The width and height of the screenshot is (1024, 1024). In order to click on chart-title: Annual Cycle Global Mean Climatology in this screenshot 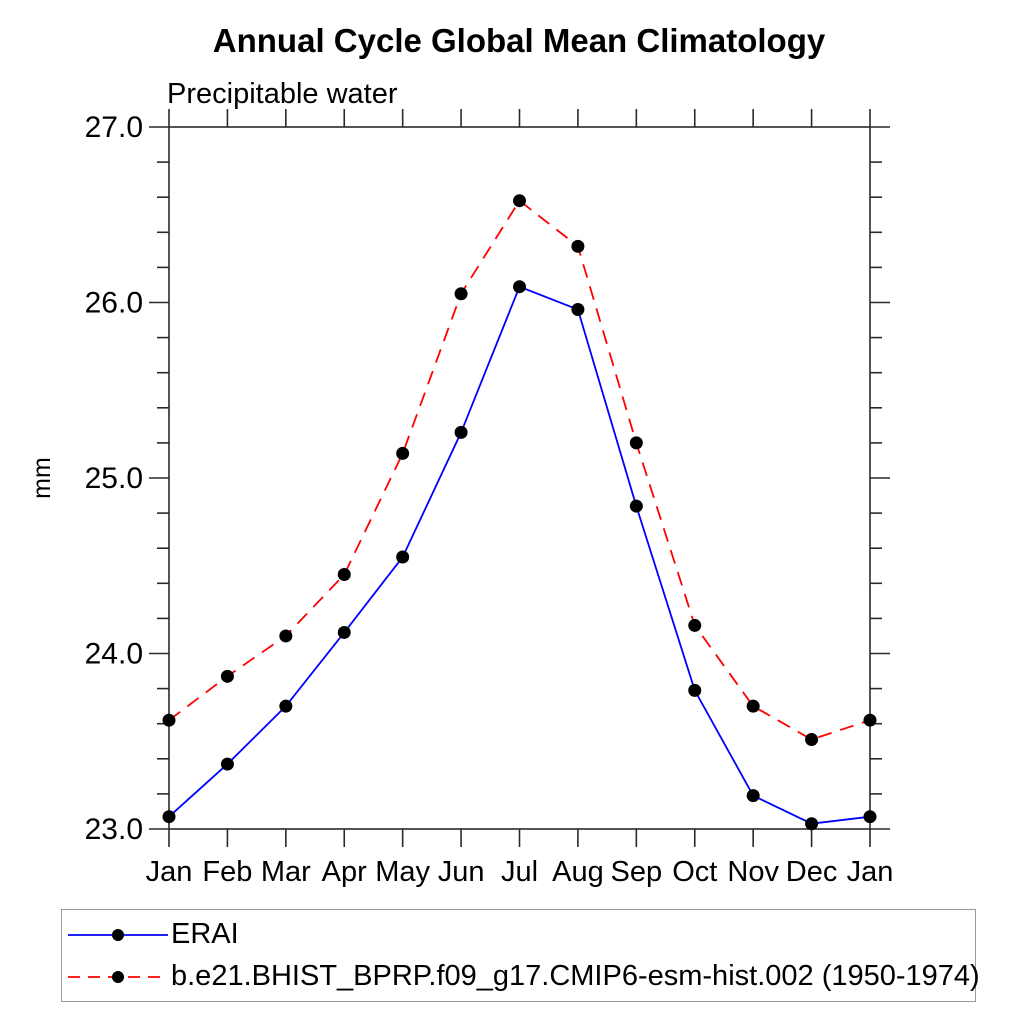, I will do `click(519, 40)`.